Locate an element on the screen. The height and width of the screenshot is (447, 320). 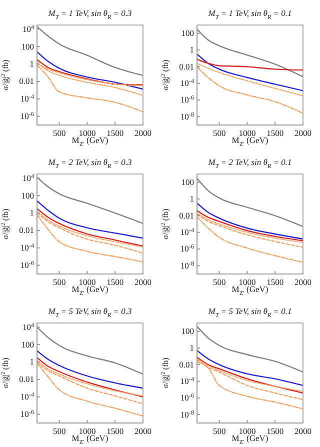
chart-title: M$_{T}$ = 5 TeV, sin θ$_{R}$ = 0.1 is located at coordinates (249, 312).